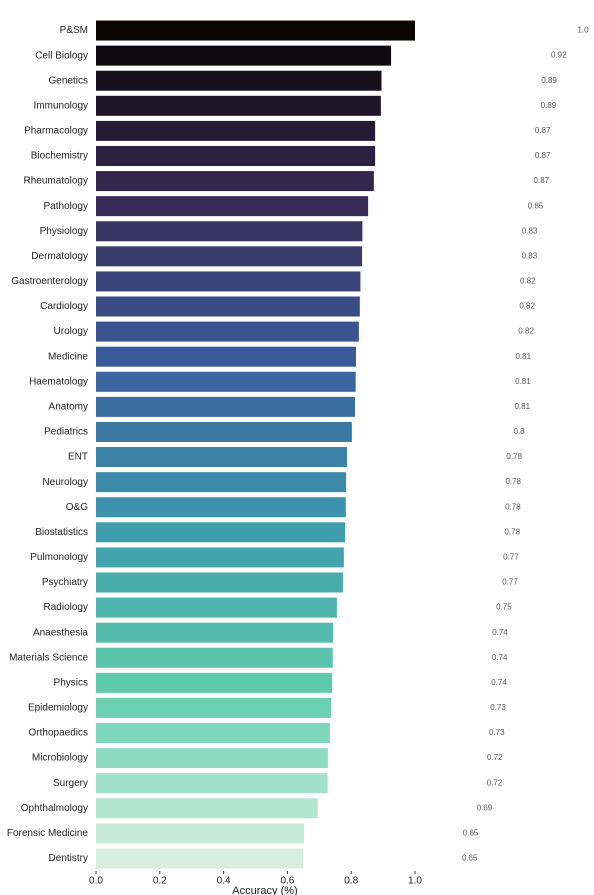  I want to click on y-tick-label: Gastroenterology, so click(49, 281).